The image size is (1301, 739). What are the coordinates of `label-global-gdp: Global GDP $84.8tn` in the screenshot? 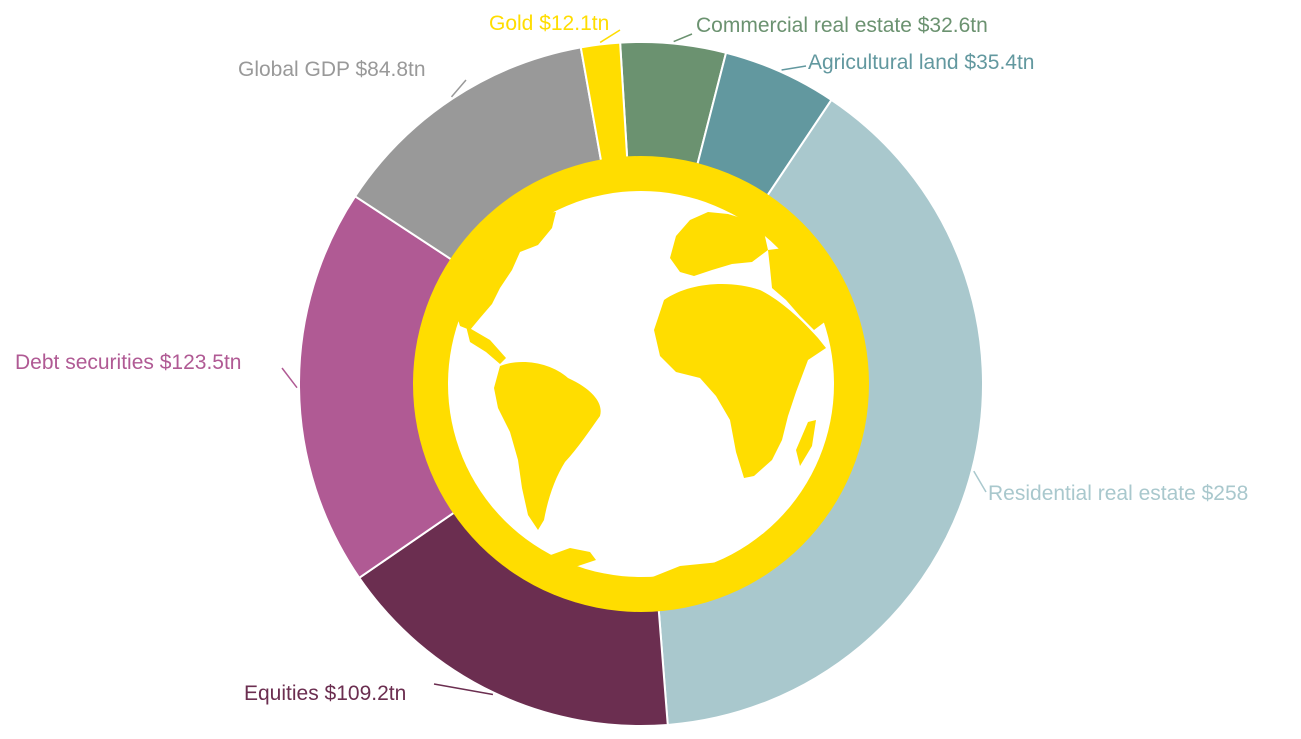 It's located at (332, 69).